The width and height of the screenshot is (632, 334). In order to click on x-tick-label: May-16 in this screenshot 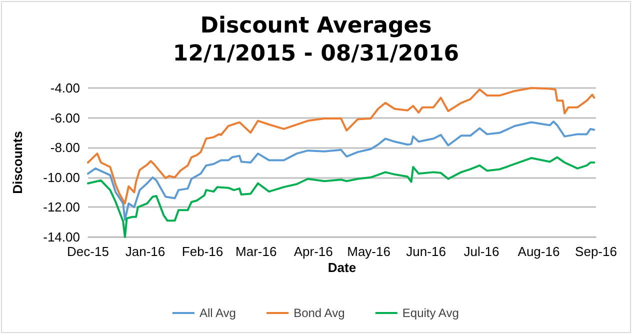, I will do `click(368, 251)`.